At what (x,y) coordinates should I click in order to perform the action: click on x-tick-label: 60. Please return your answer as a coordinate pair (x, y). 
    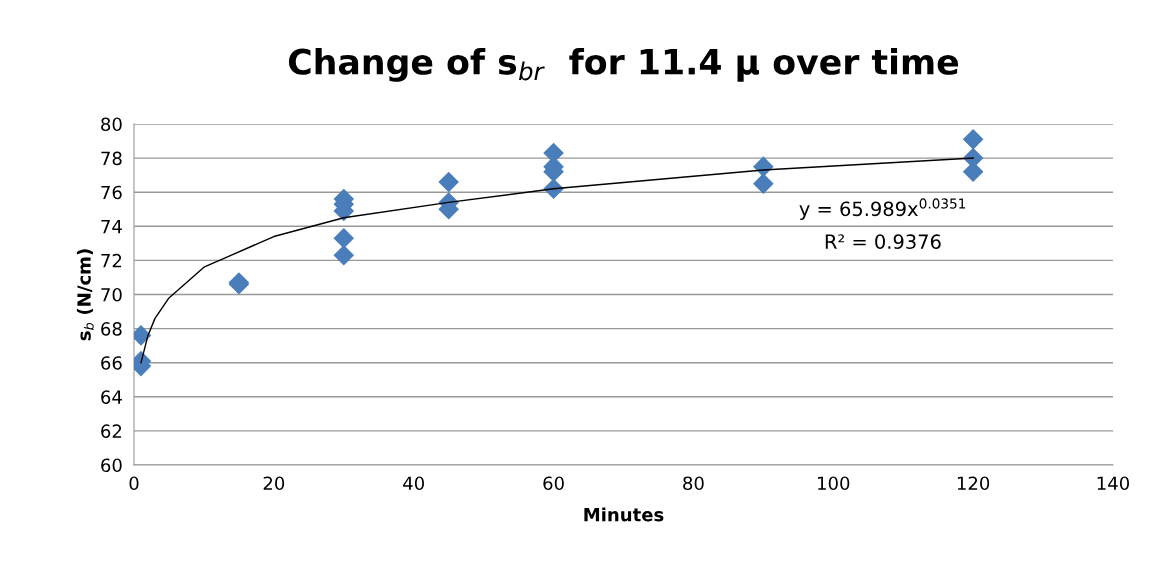
    Looking at the image, I should click on (553, 483).